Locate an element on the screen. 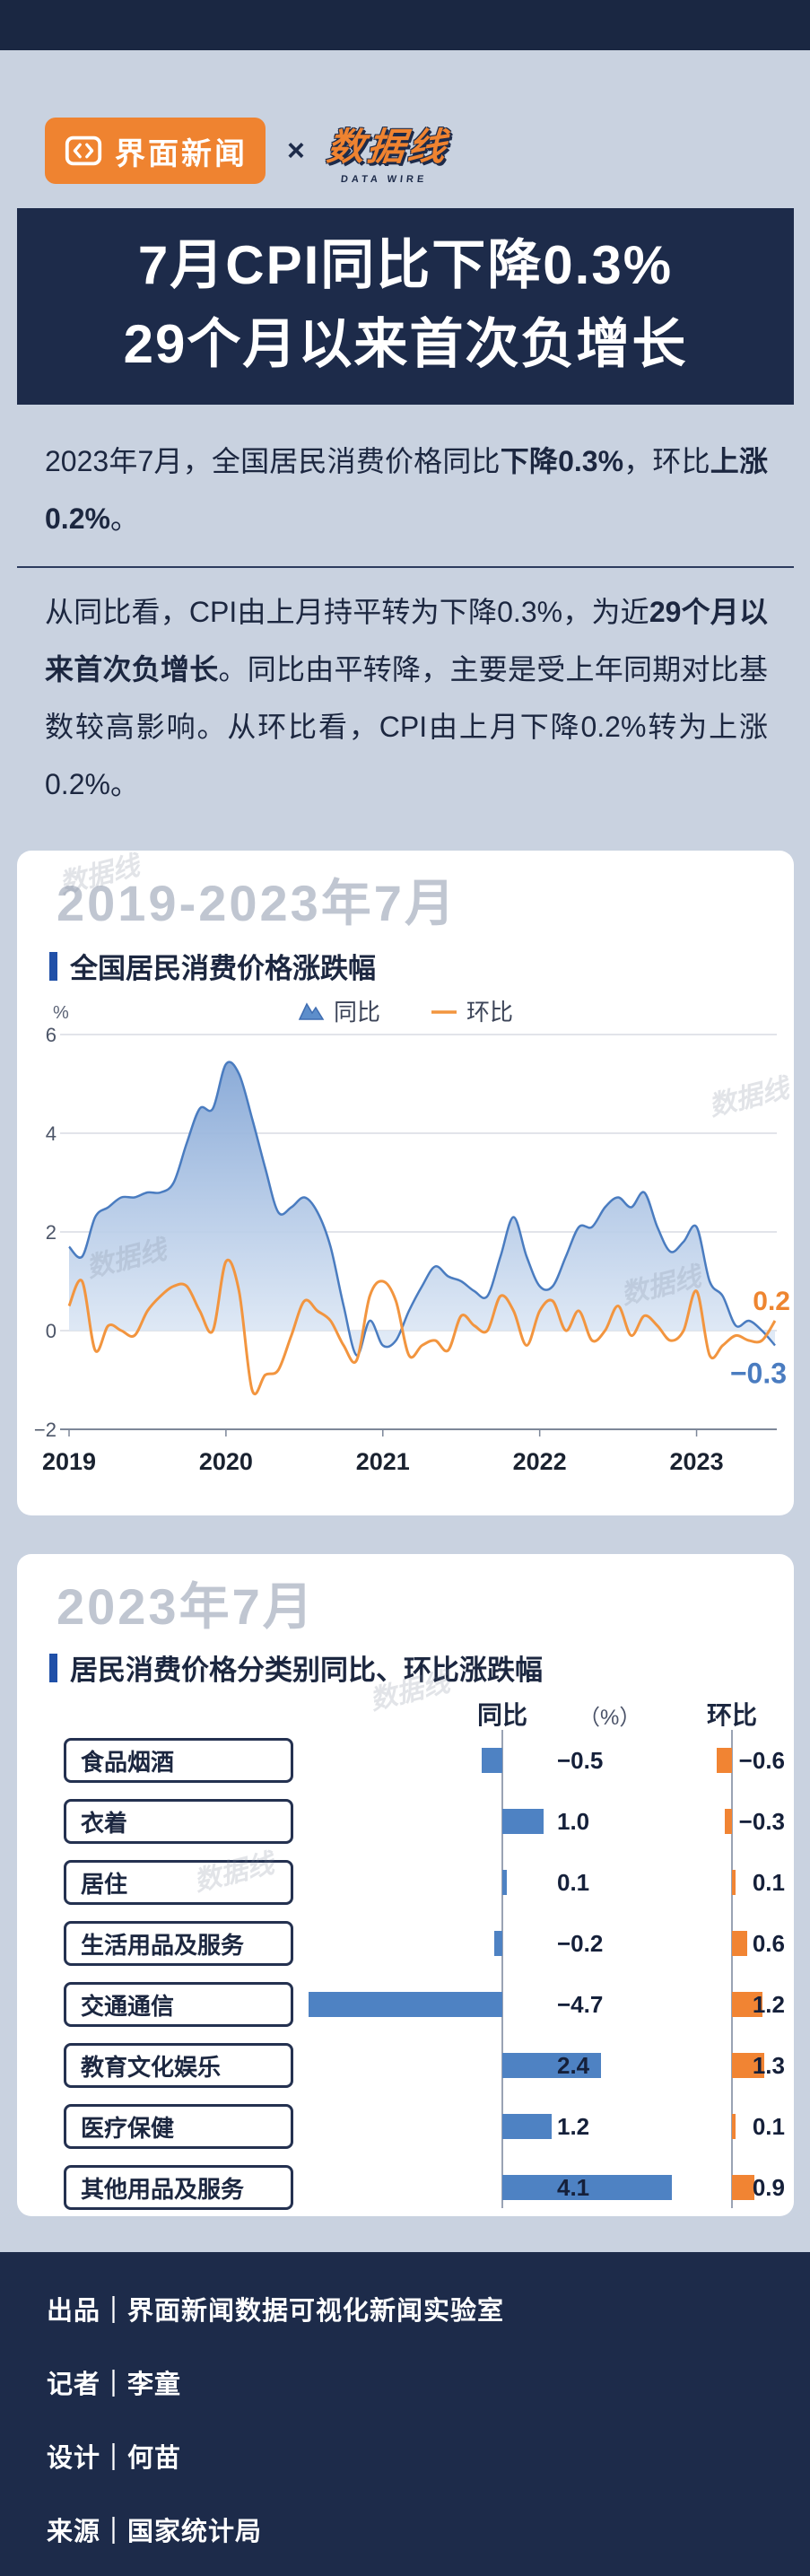  bar-row: 生活用品及服务 −0.2 0.6 is located at coordinates (405, 1943).